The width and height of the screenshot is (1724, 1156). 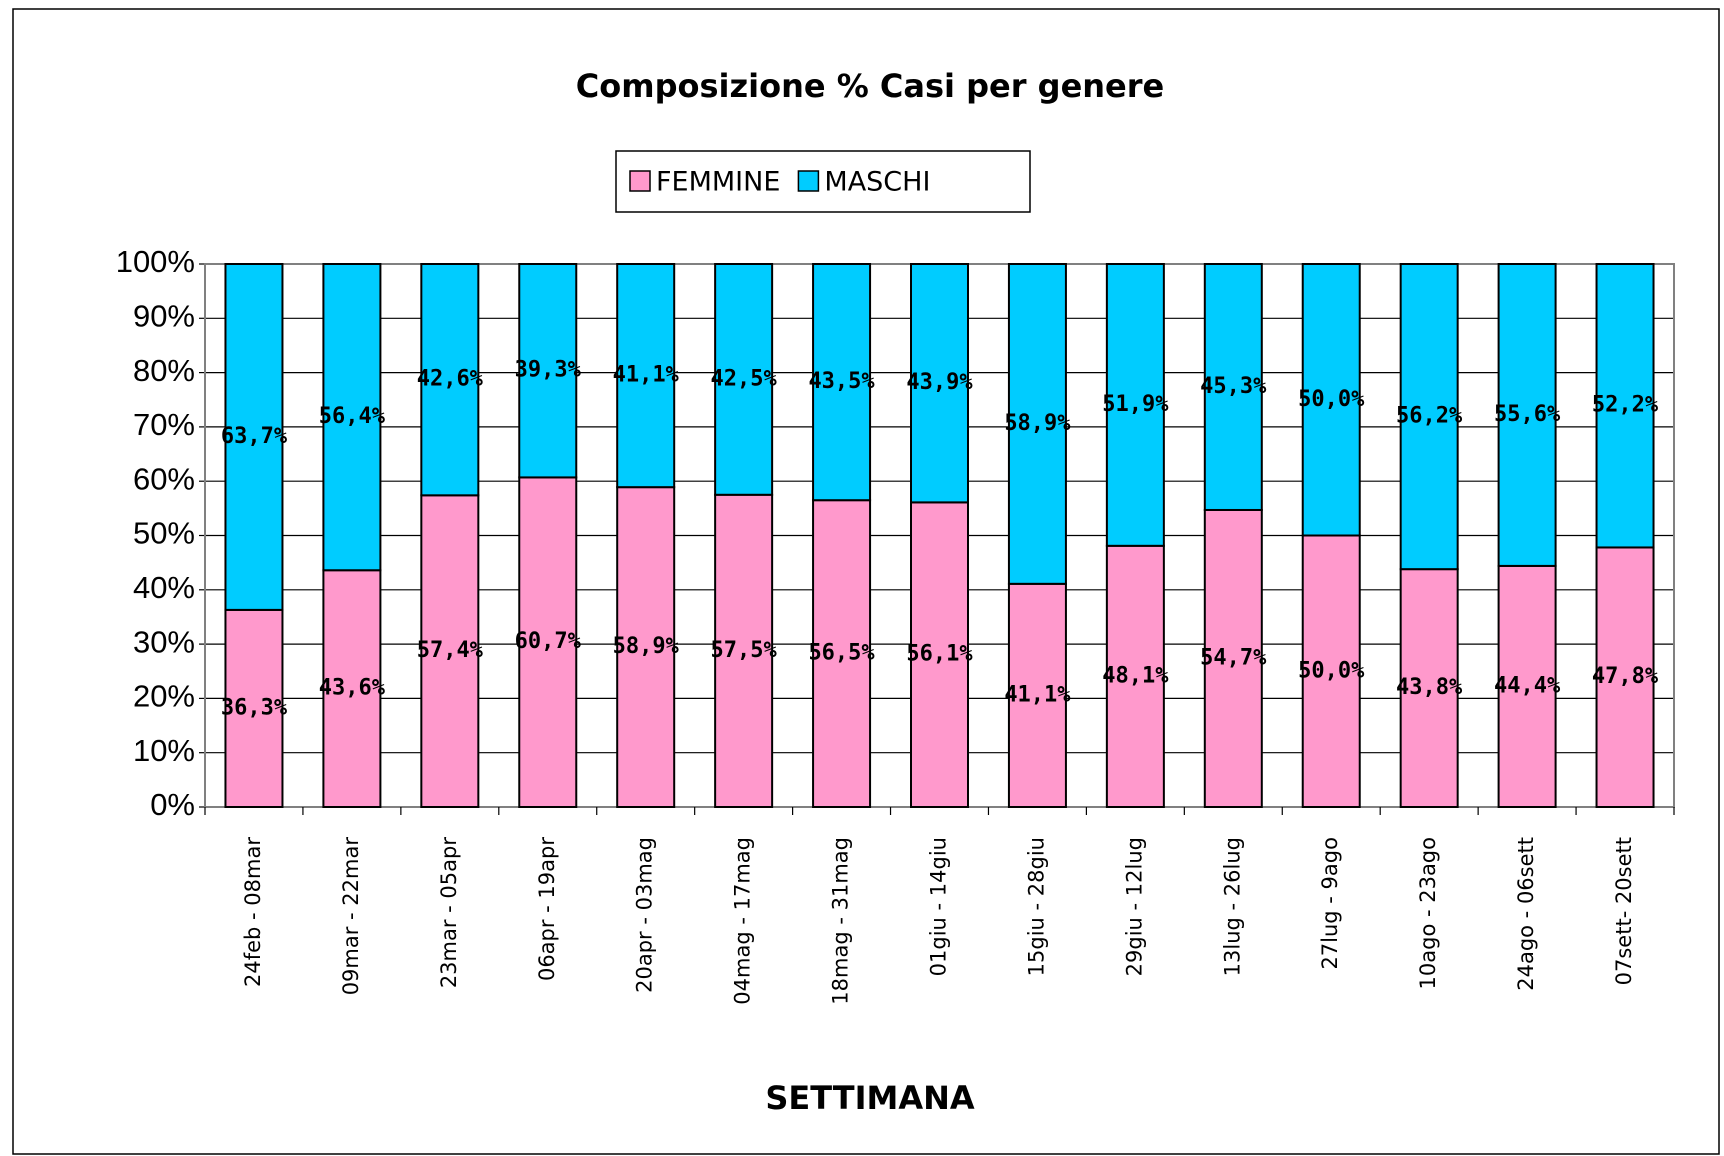 I want to click on value-label: 42,6%, so click(x=450, y=379).